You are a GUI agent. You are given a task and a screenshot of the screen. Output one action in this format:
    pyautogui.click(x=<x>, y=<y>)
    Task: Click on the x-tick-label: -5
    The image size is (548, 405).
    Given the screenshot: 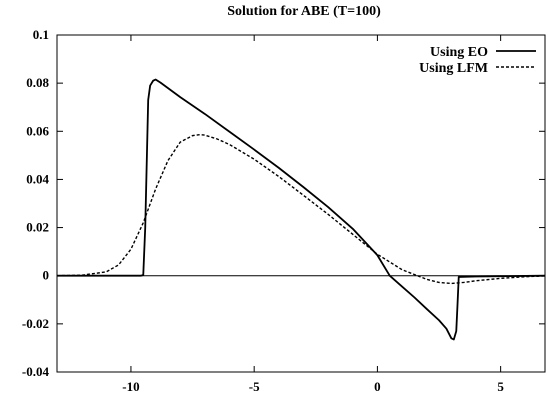 What is the action you would take?
    pyautogui.click(x=254, y=386)
    